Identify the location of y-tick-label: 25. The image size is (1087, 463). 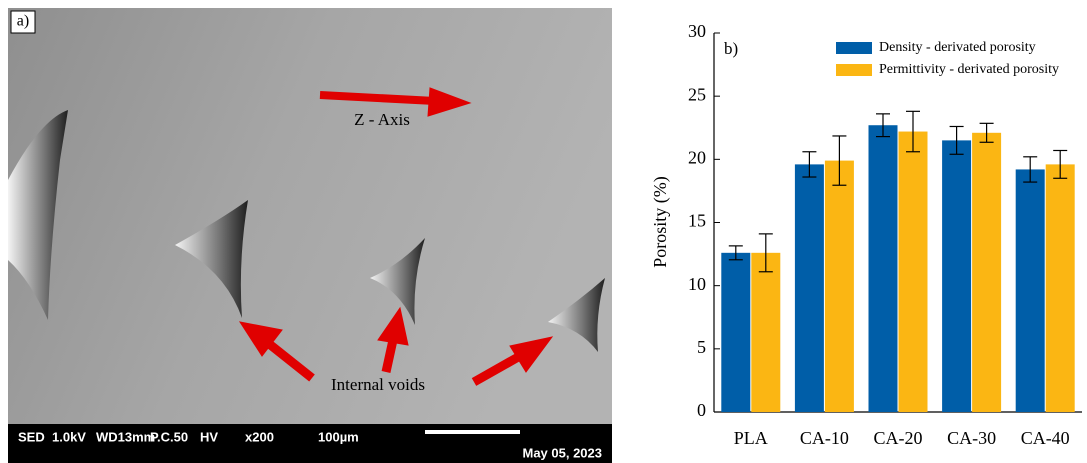
(697, 94).